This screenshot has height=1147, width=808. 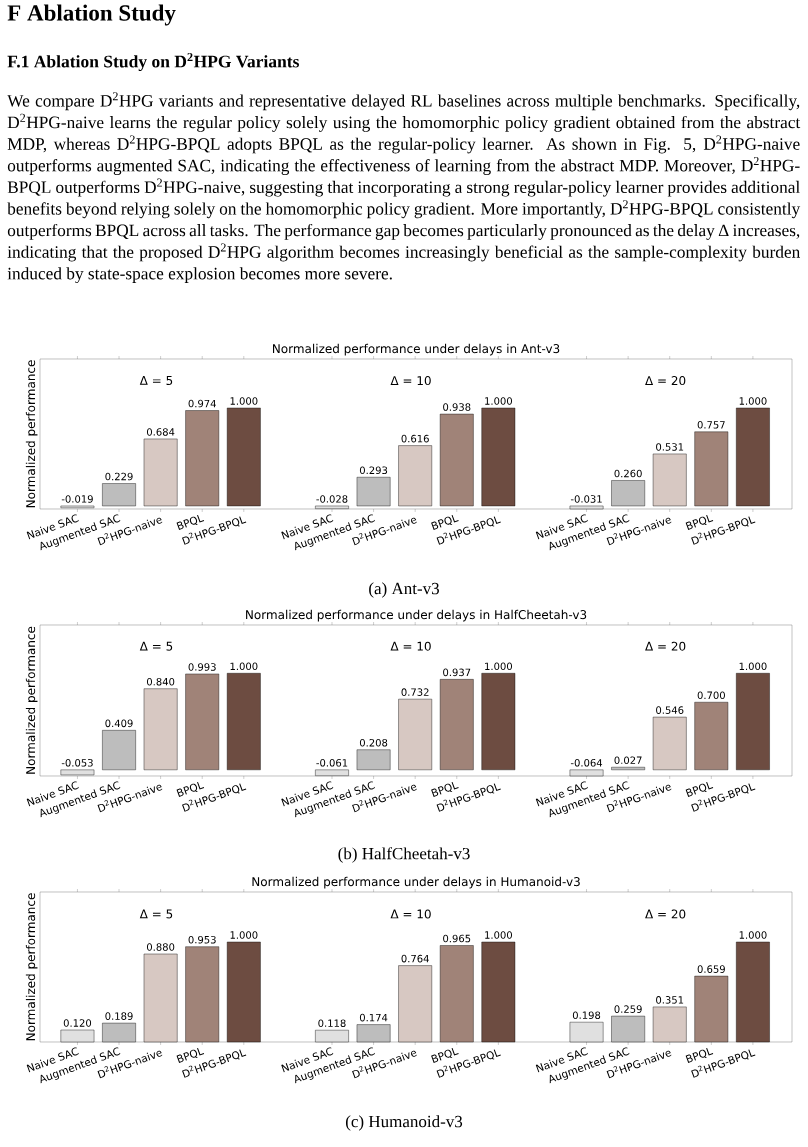 What do you see at coordinates (457, 938) in the screenshot?
I see `data-label: 0.965` at bounding box center [457, 938].